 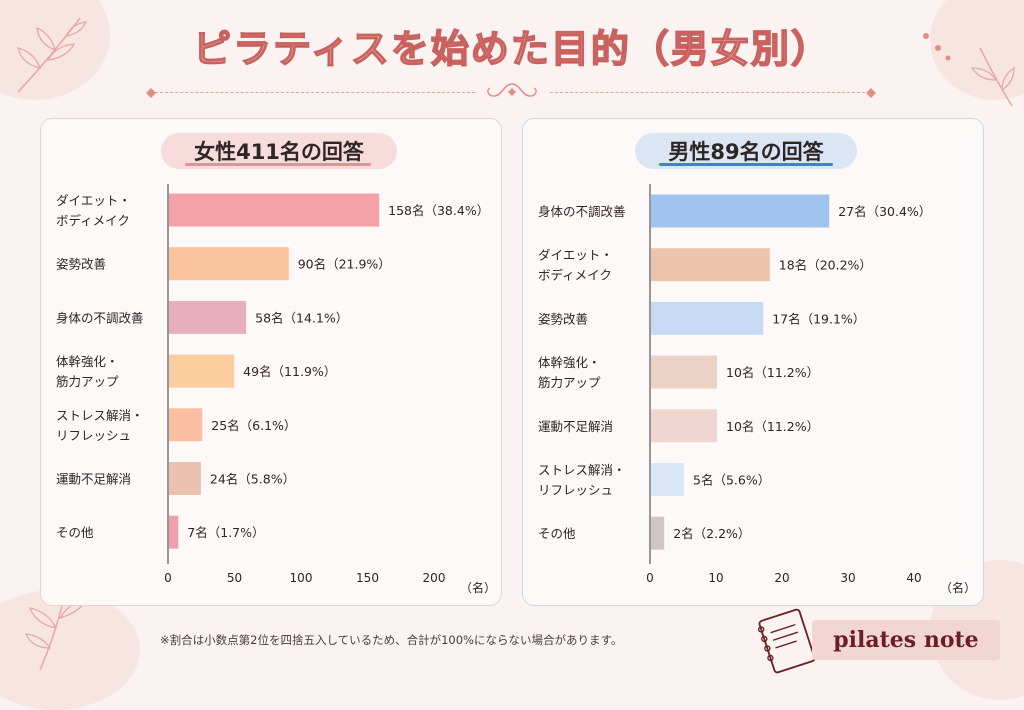 What do you see at coordinates (906, 640) in the screenshot?
I see `brand-logo: pilates note` at bounding box center [906, 640].